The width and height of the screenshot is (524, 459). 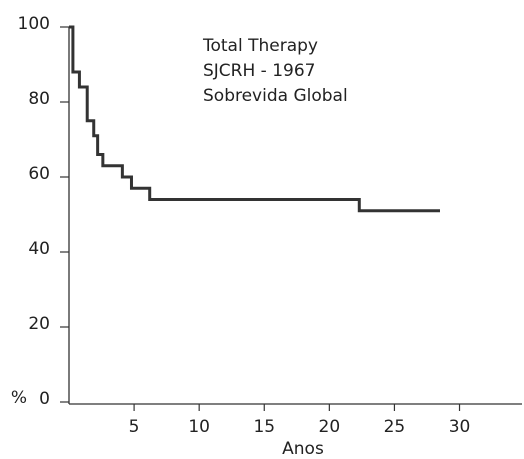 I want to click on x-tick-label: 15, so click(x=264, y=427).